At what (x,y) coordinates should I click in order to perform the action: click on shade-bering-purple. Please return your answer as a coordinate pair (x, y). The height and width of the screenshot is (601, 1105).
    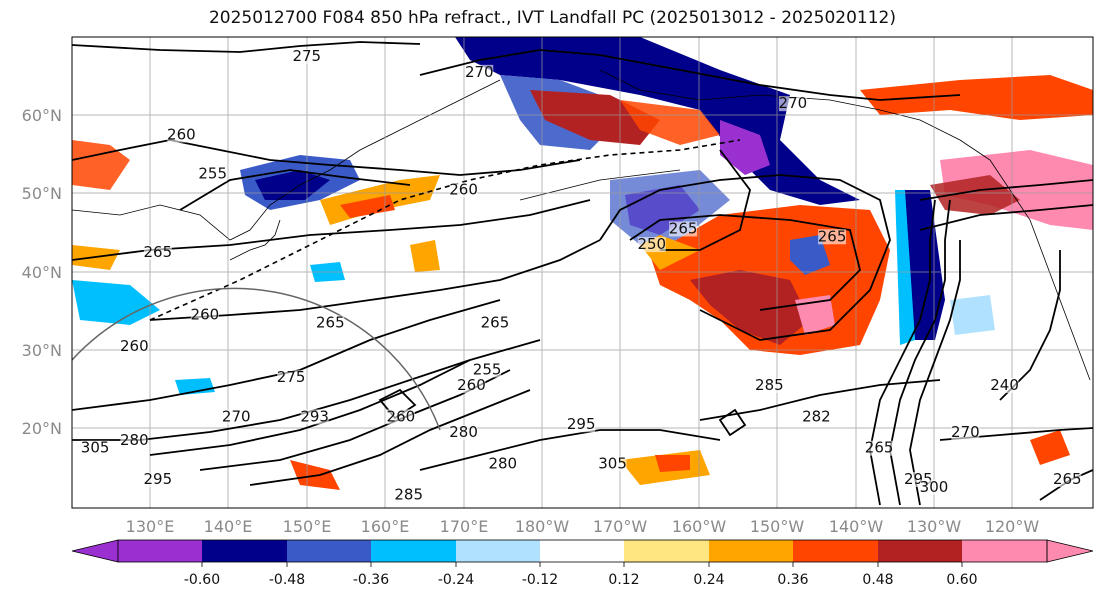
    Looking at the image, I should click on (745, 147).